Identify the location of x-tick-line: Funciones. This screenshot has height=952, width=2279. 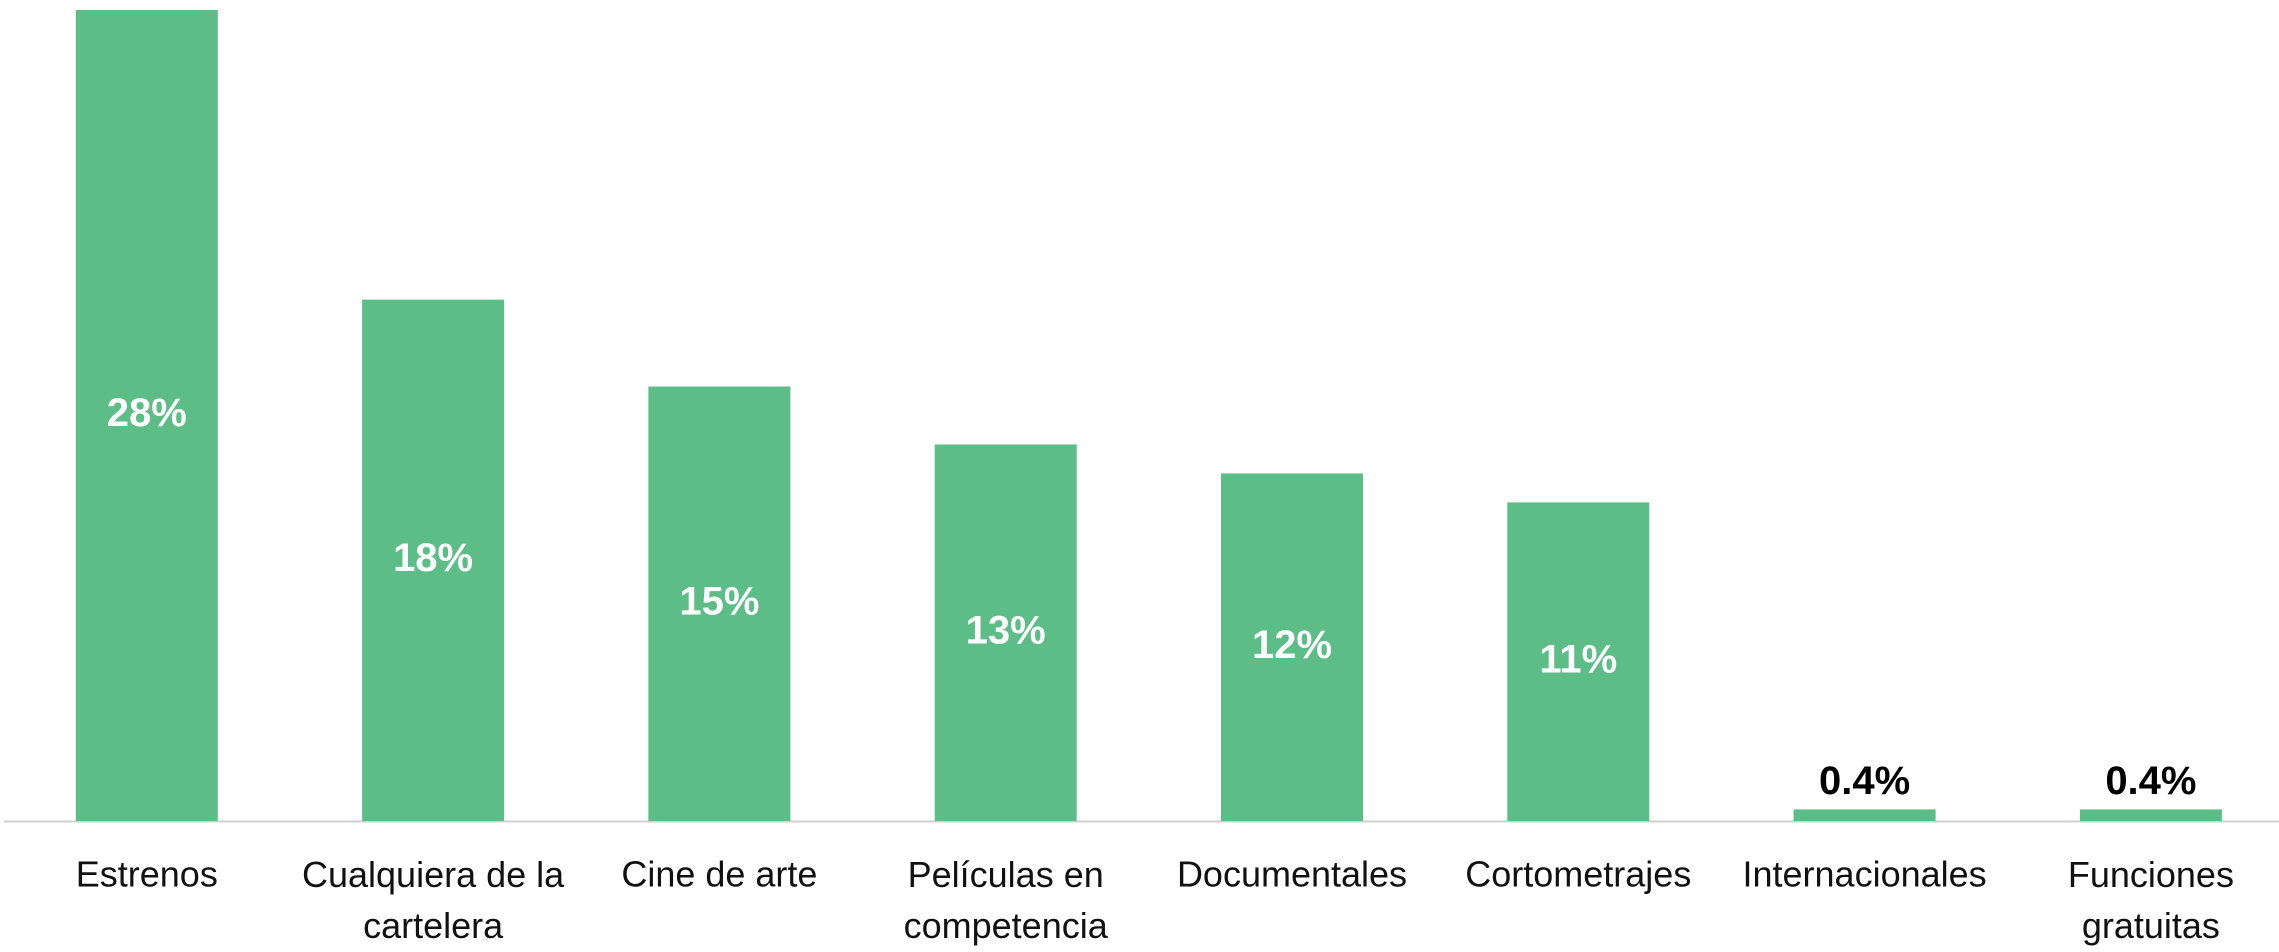
(2151, 874).